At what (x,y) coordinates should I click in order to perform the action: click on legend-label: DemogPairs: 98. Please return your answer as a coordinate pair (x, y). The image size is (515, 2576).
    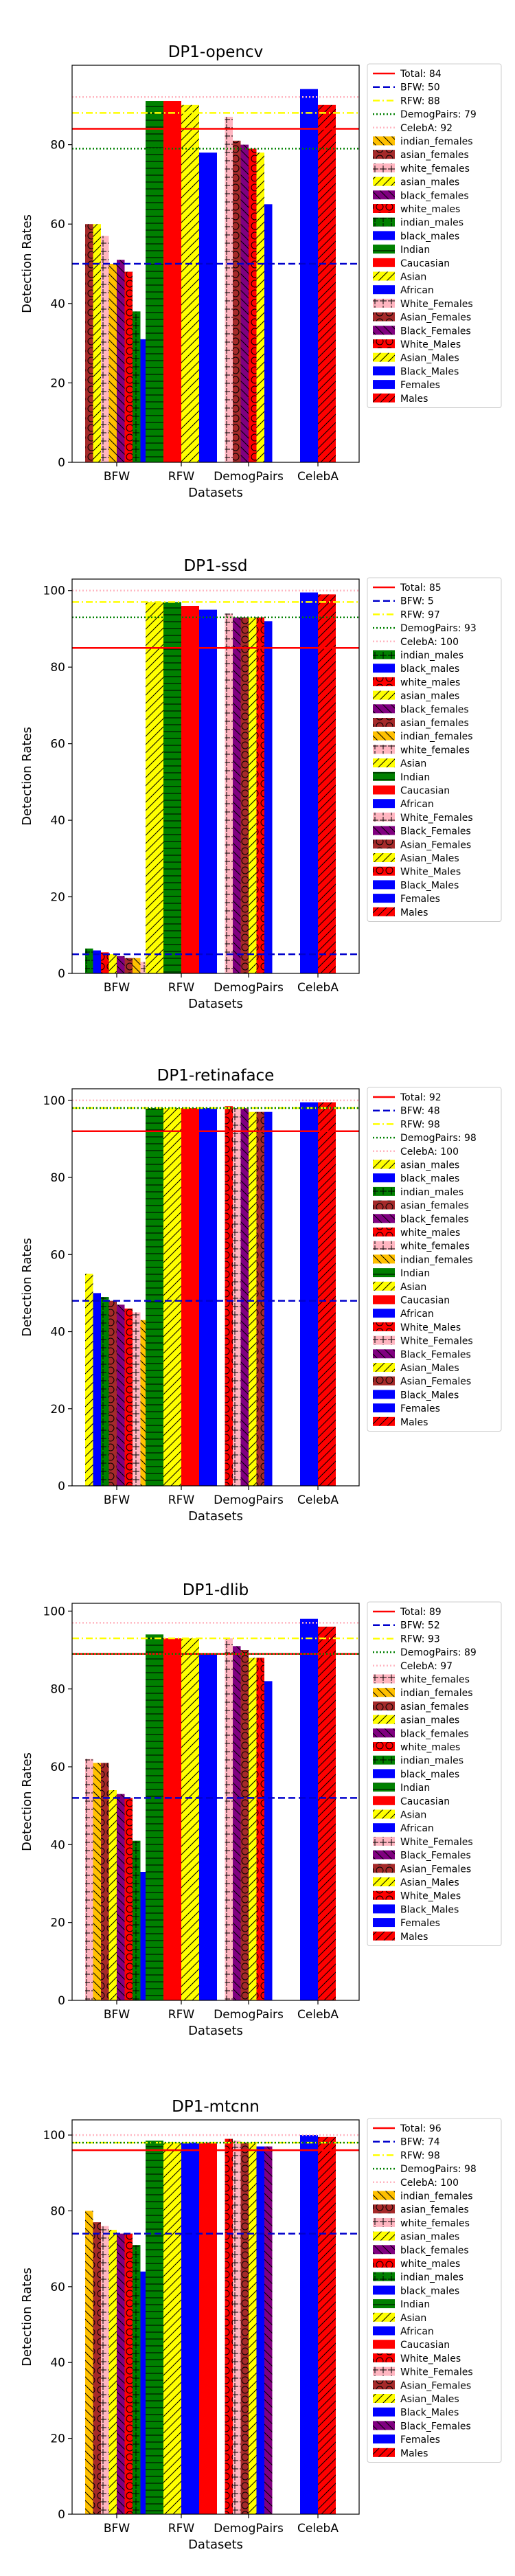
    Looking at the image, I should click on (438, 1138).